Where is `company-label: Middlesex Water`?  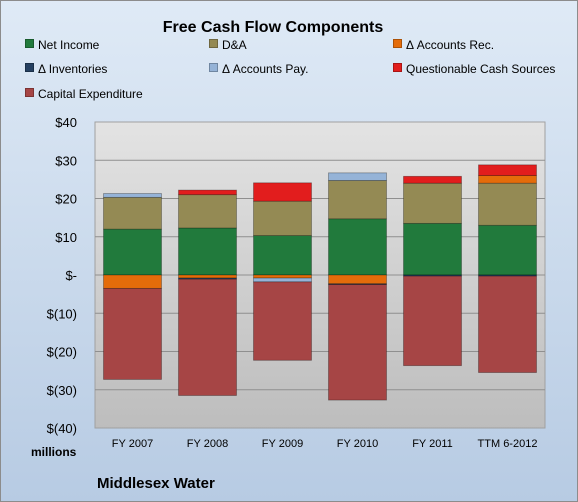
company-label: Middlesex Water is located at coordinates (156, 483).